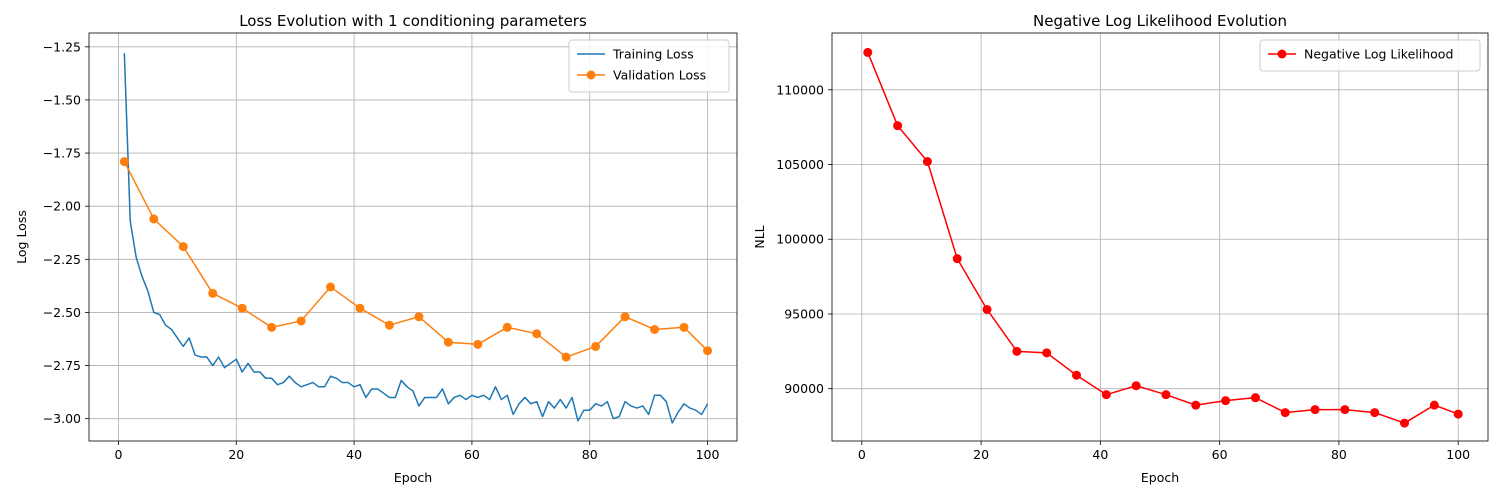  Describe the element at coordinates (62, 46) in the screenshot. I see `y-tick-label: −1.25` at that location.